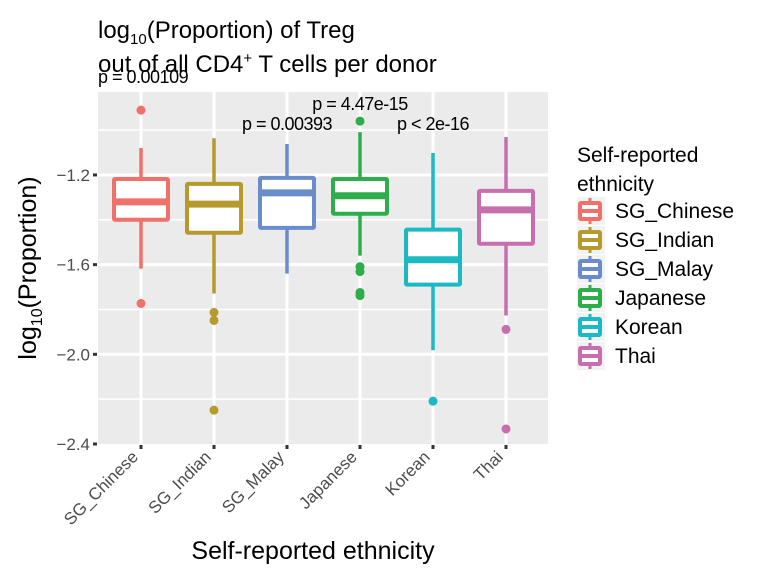  I want to click on p-value-label: p = 0.00109, so click(143, 77).